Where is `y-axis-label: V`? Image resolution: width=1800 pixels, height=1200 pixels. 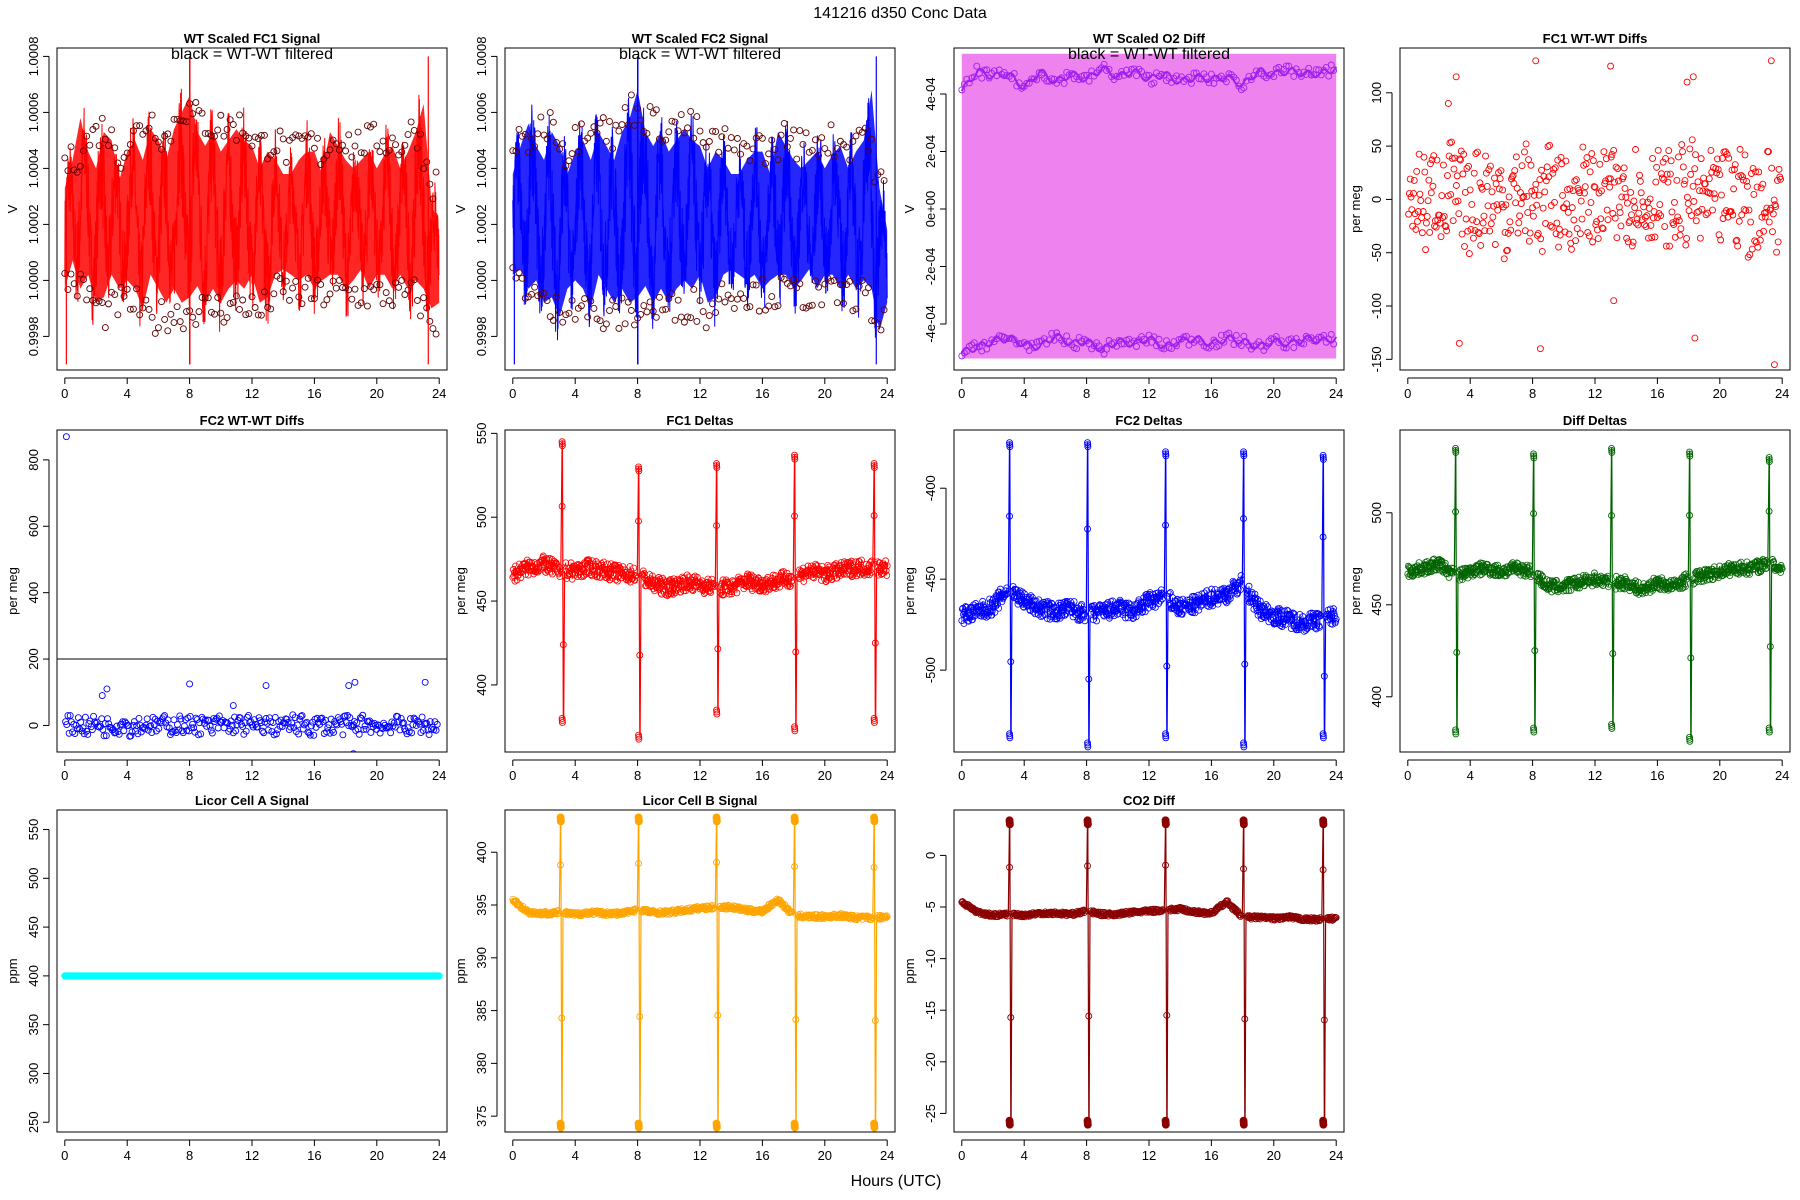
y-axis-label: V is located at coordinates (909, 208).